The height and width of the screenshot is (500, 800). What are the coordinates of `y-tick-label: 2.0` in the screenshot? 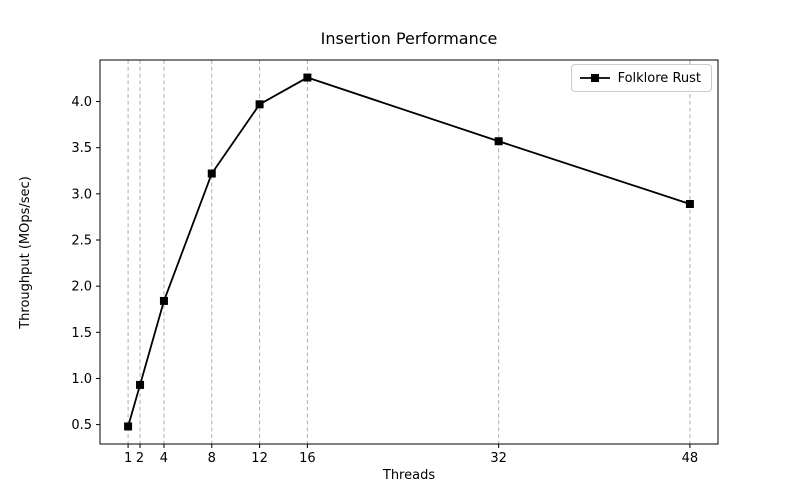 It's located at (81, 287).